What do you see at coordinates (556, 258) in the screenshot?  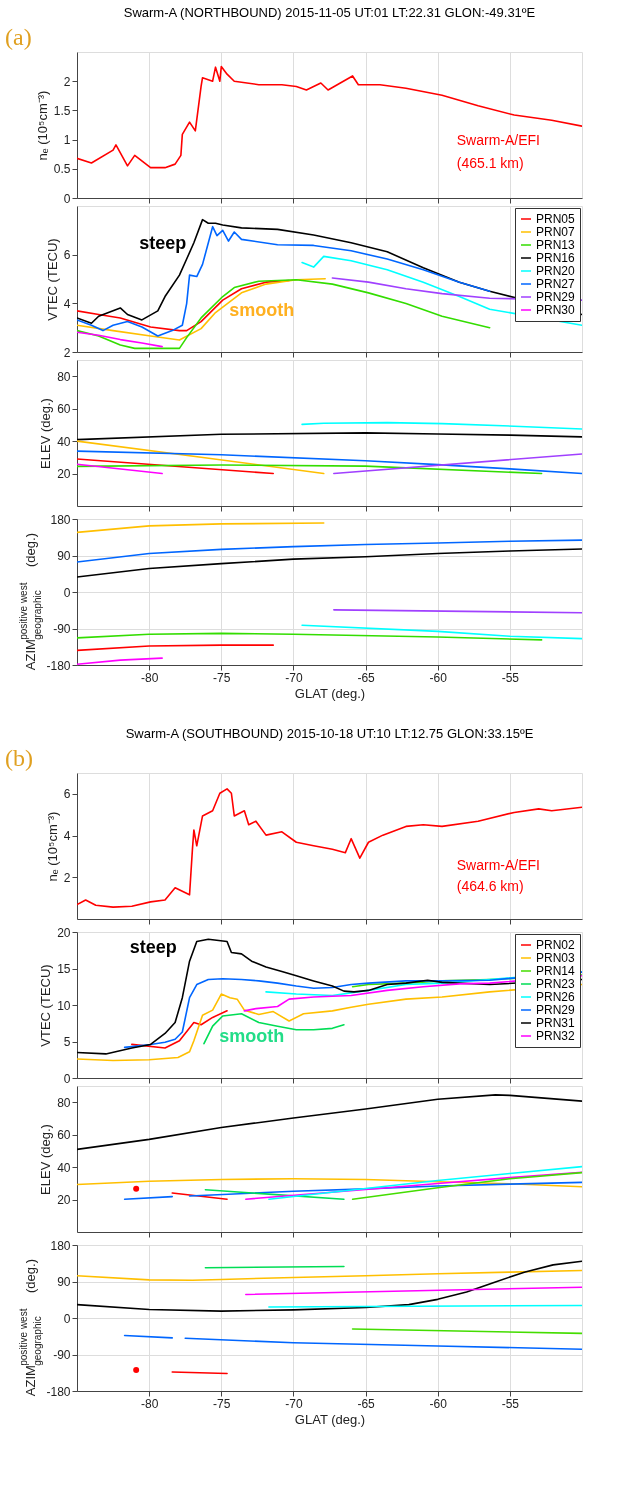 I see `legend-label: PRN16` at bounding box center [556, 258].